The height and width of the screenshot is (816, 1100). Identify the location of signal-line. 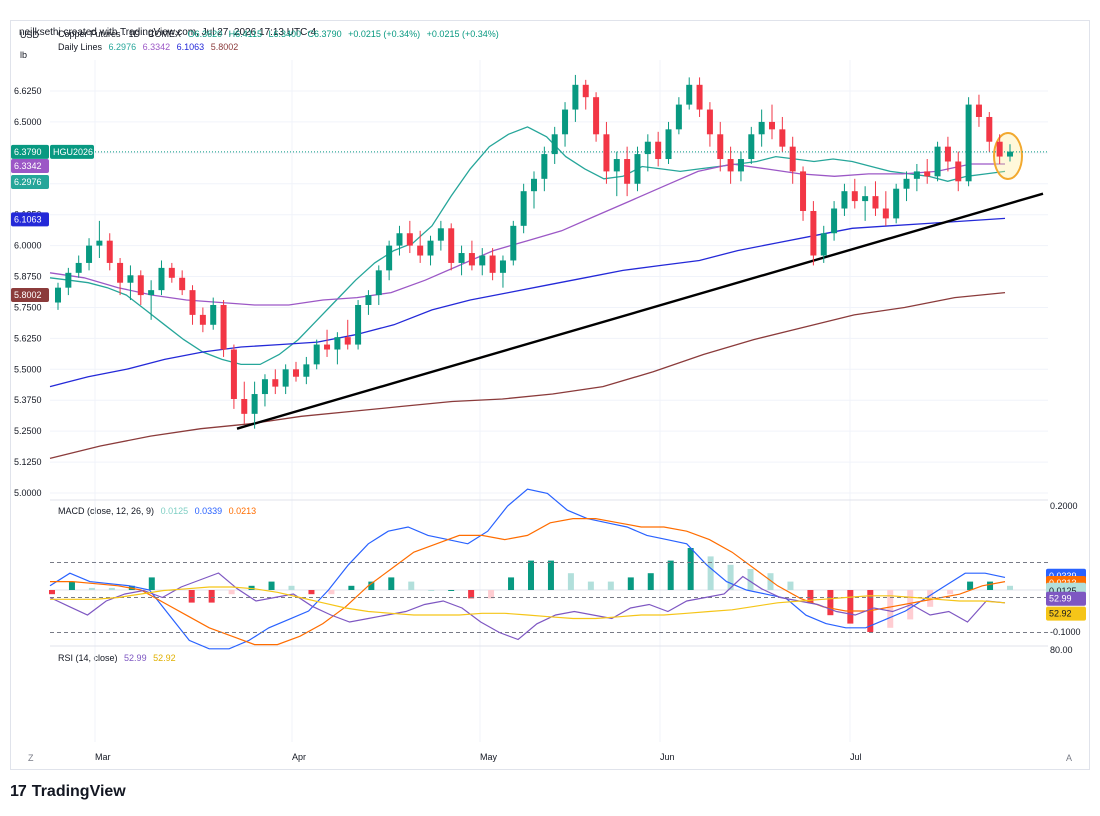
(528, 581).